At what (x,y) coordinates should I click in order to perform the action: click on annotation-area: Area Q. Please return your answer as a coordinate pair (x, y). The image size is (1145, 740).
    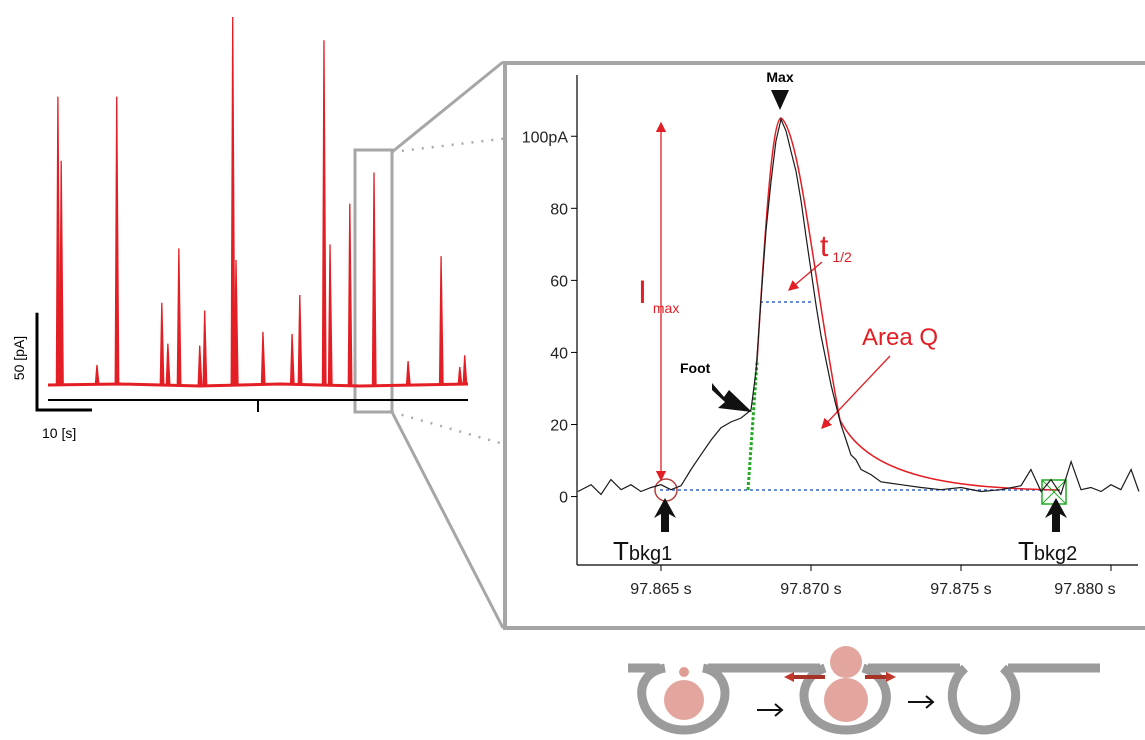
    Looking at the image, I should click on (900, 337).